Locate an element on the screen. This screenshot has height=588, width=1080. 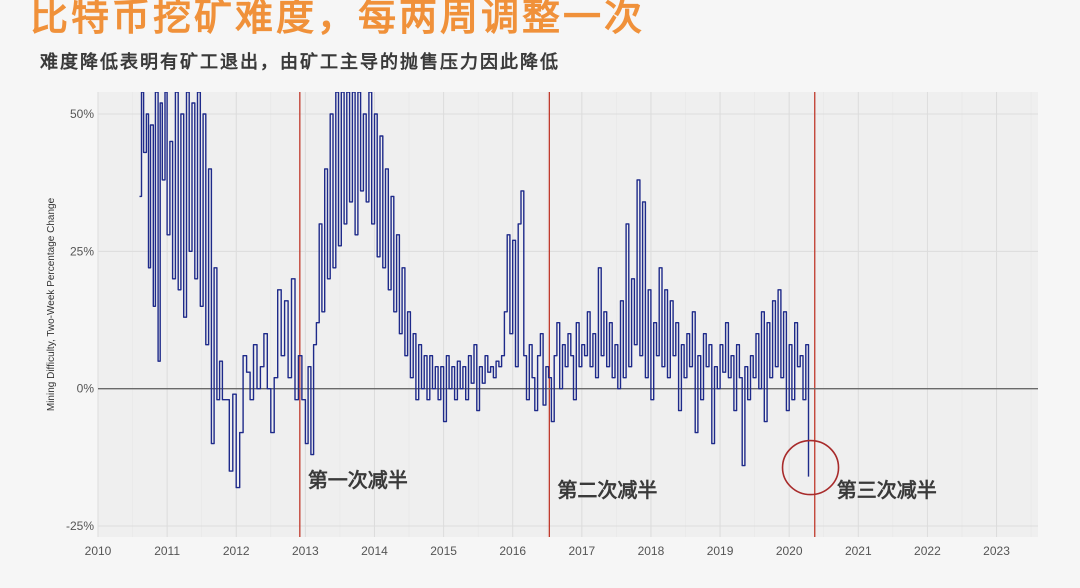
x-tick-label: 2018 is located at coordinates (651, 551).